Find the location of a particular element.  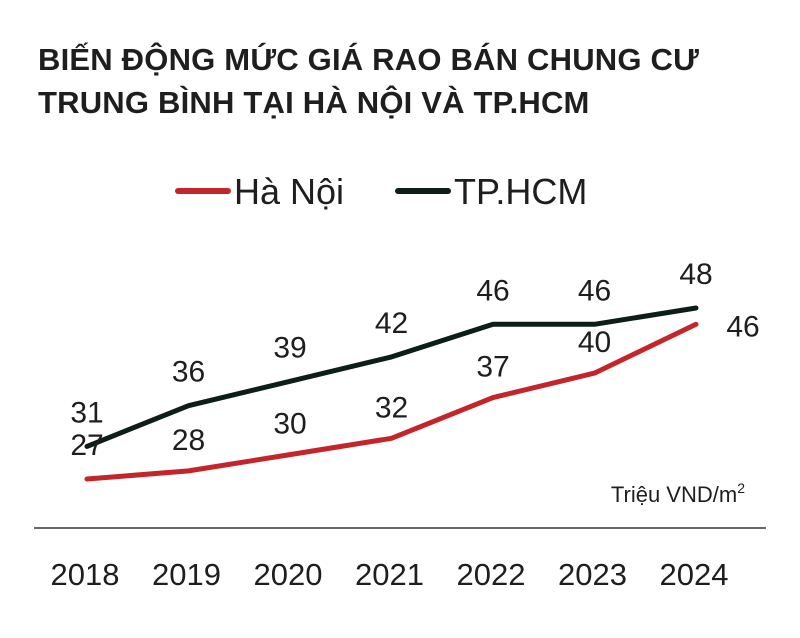

x-tick-label-2022: 2022 is located at coordinates (491, 574).